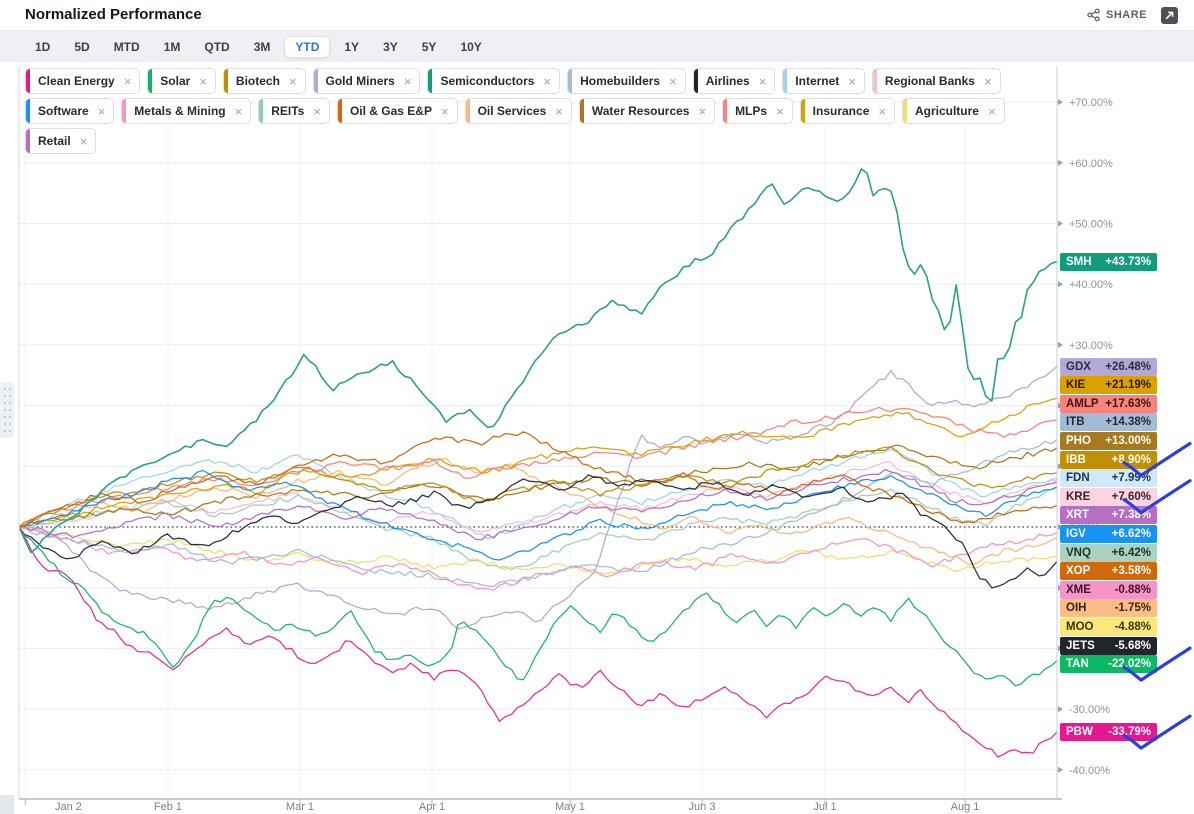 This screenshot has width=1194, height=814. I want to click on tag-water-resources: Water Resources ×, so click(647, 111).